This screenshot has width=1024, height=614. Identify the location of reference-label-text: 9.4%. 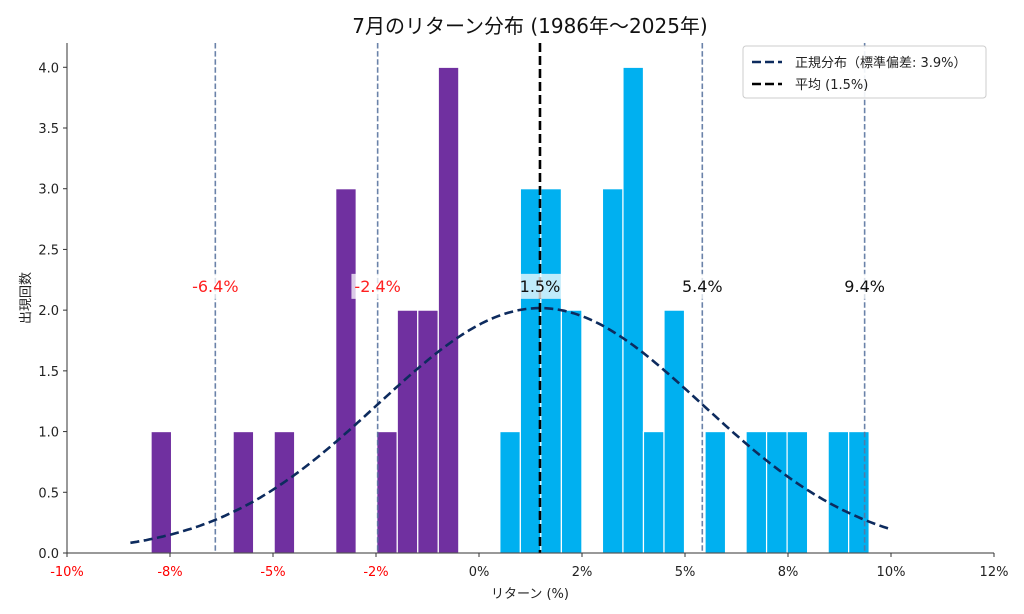
(864, 286).